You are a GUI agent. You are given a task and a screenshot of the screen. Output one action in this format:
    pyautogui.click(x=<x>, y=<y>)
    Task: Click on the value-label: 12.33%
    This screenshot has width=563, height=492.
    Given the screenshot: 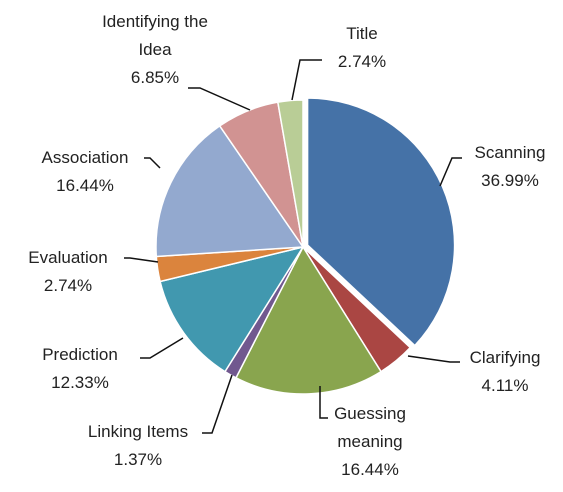 What is the action you would take?
    pyautogui.click(x=80, y=382)
    